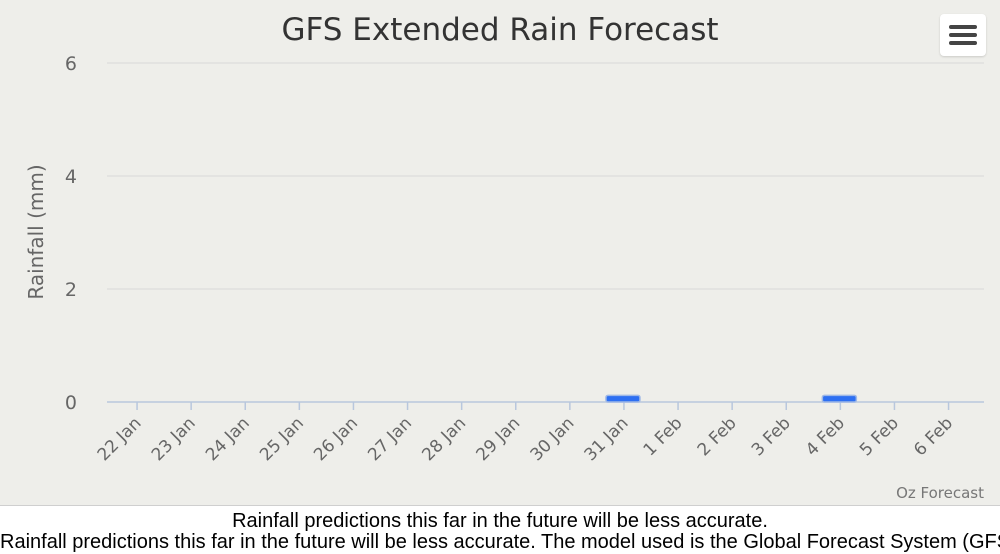 This screenshot has height=554, width=1000. What do you see at coordinates (717, 436) in the screenshot?
I see `x-tick-label: 2 Feb` at bounding box center [717, 436].